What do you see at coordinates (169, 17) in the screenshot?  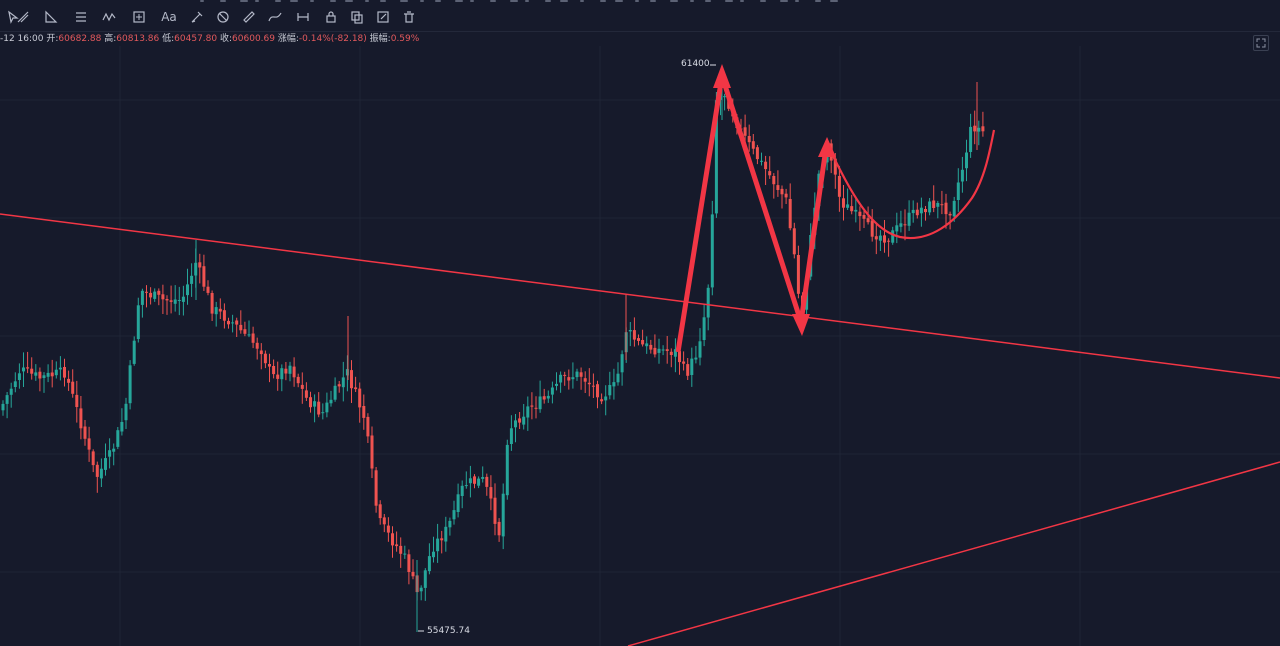 I see `text-icon: Aa` at bounding box center [169, 17].